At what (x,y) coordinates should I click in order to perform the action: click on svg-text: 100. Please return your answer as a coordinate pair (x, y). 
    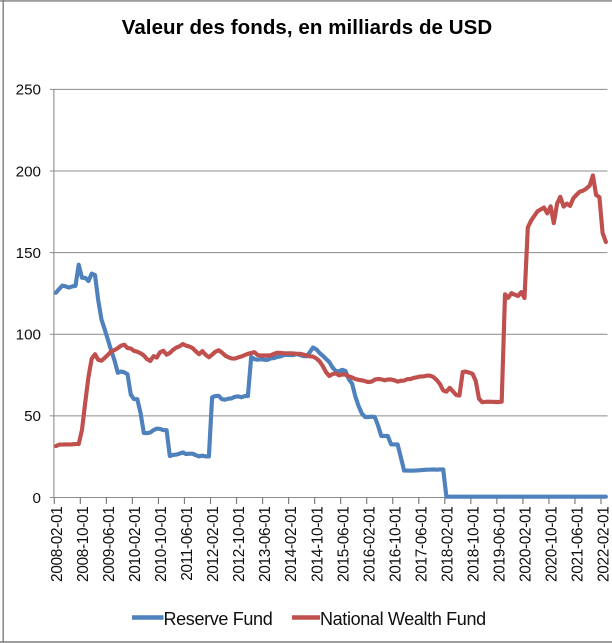
    Looking at the image, I should click on (28, 335).